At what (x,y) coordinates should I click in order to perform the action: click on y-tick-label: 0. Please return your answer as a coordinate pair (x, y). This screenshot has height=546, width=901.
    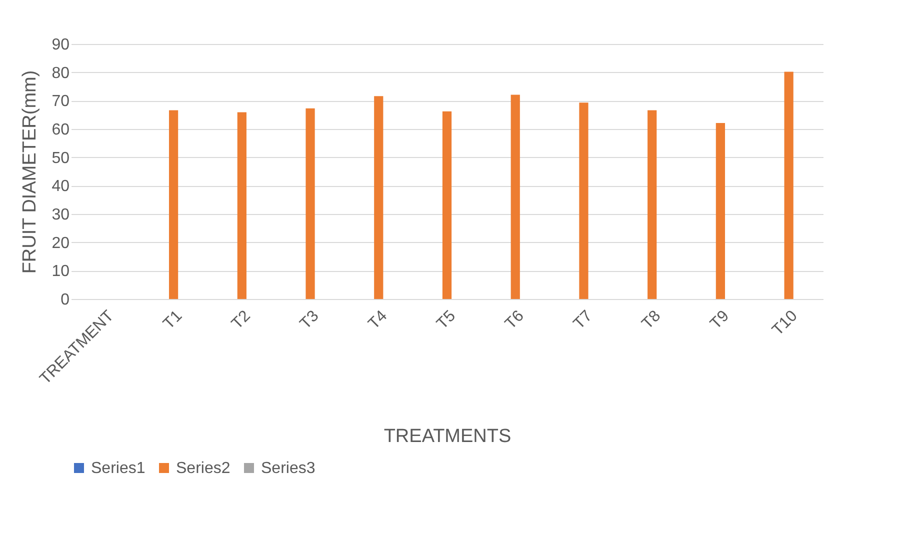
    Looking at the image, I should click on (65, 300).